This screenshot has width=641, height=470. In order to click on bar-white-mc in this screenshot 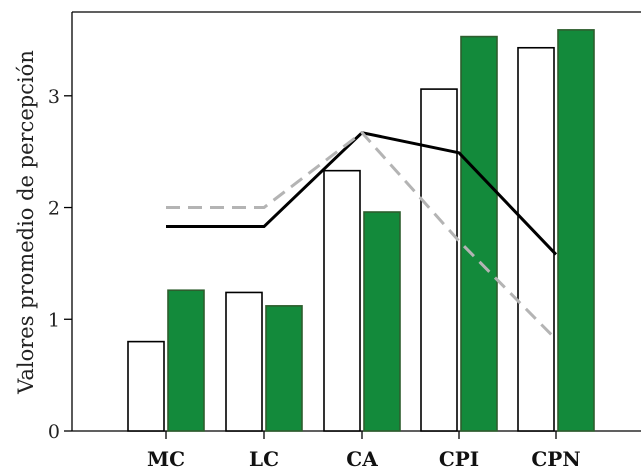, I will do `click(146, 386)`.